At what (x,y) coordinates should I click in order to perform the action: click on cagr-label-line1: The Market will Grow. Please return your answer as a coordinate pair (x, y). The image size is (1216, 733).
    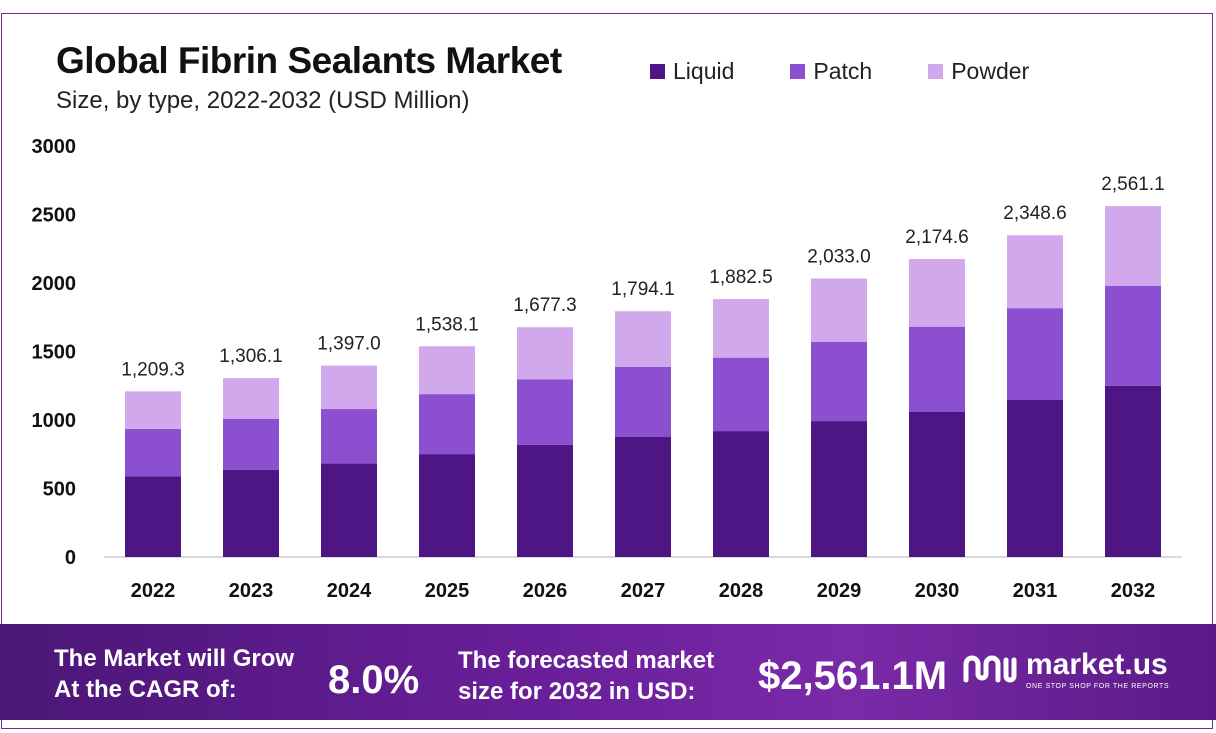
    Looking at the image, I should click on (174, 658).